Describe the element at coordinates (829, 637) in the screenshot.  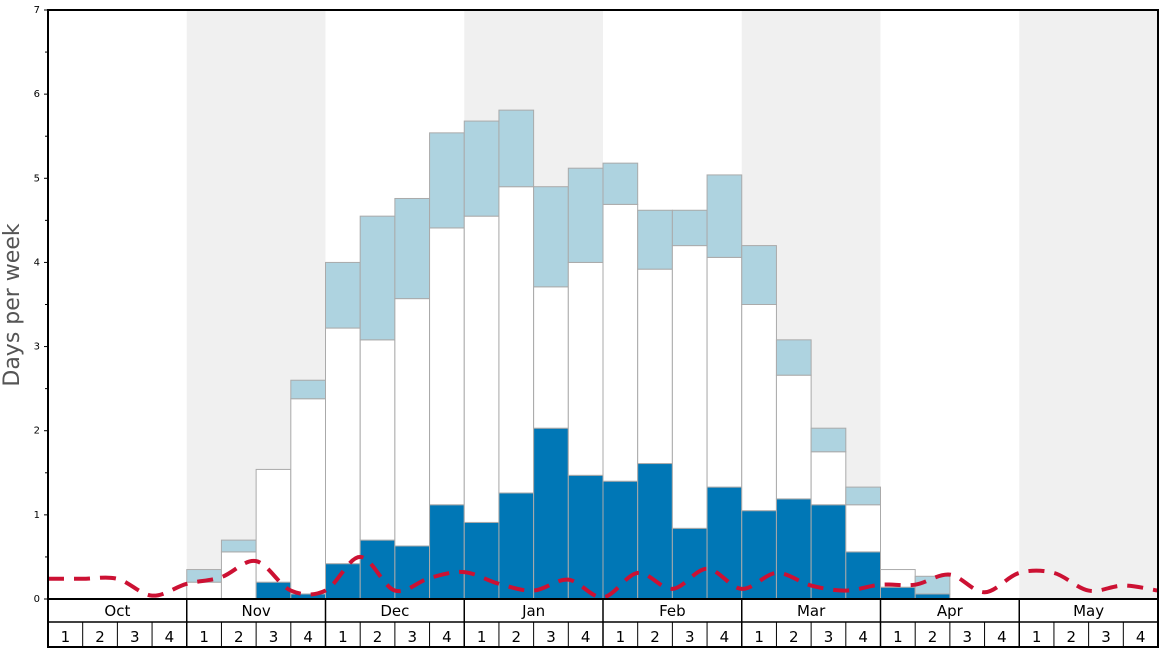
I see `week-label-mar-3: 3` at that location.